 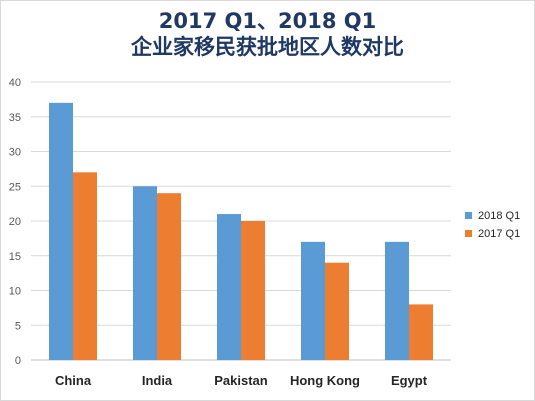 I want to click on bar-2017-q1-egypt, so click(x=421, y=332).